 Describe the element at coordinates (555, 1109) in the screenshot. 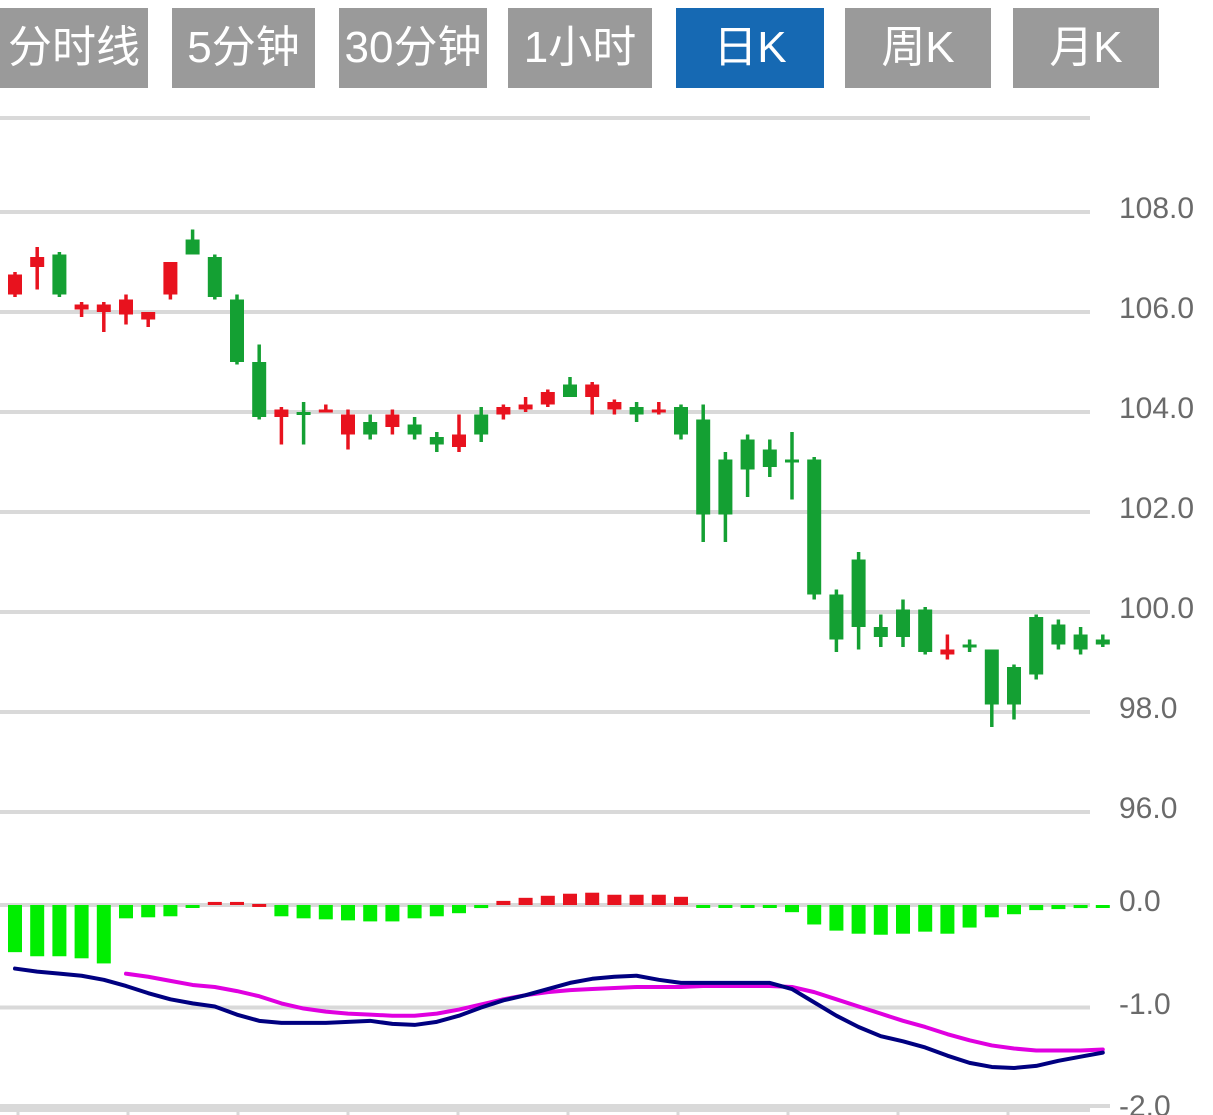

I see `x-axis-ticks` at that location.